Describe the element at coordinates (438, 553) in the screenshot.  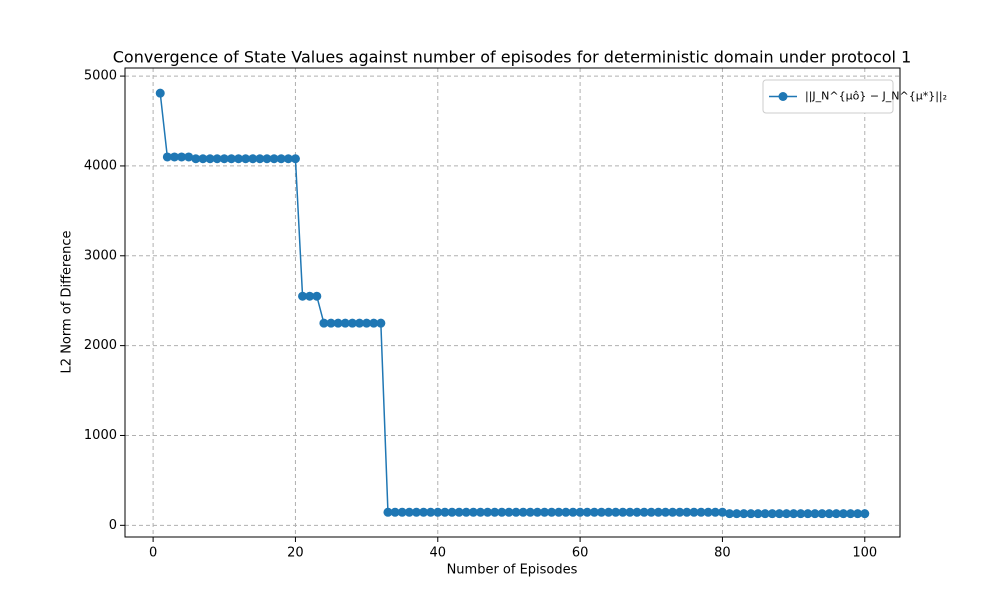
I see `x-tick-label: 40` at that location.